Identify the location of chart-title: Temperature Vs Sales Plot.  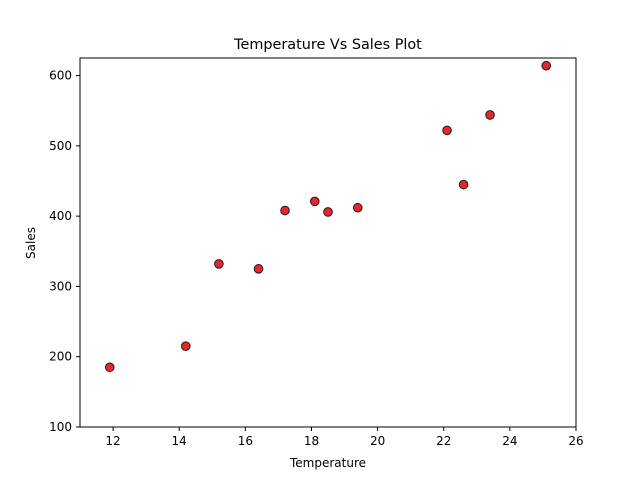
(327, 45).